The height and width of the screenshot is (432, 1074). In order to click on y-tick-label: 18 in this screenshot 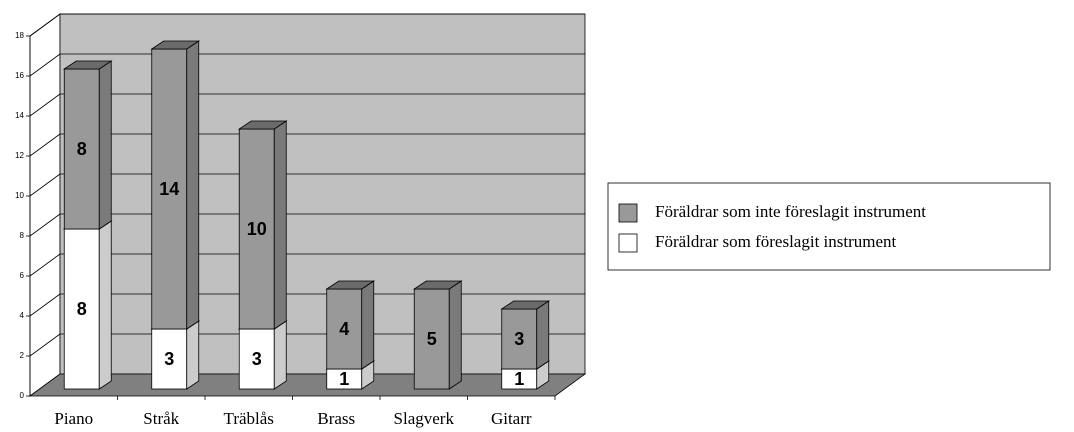, I will do `click(19, 35)`.